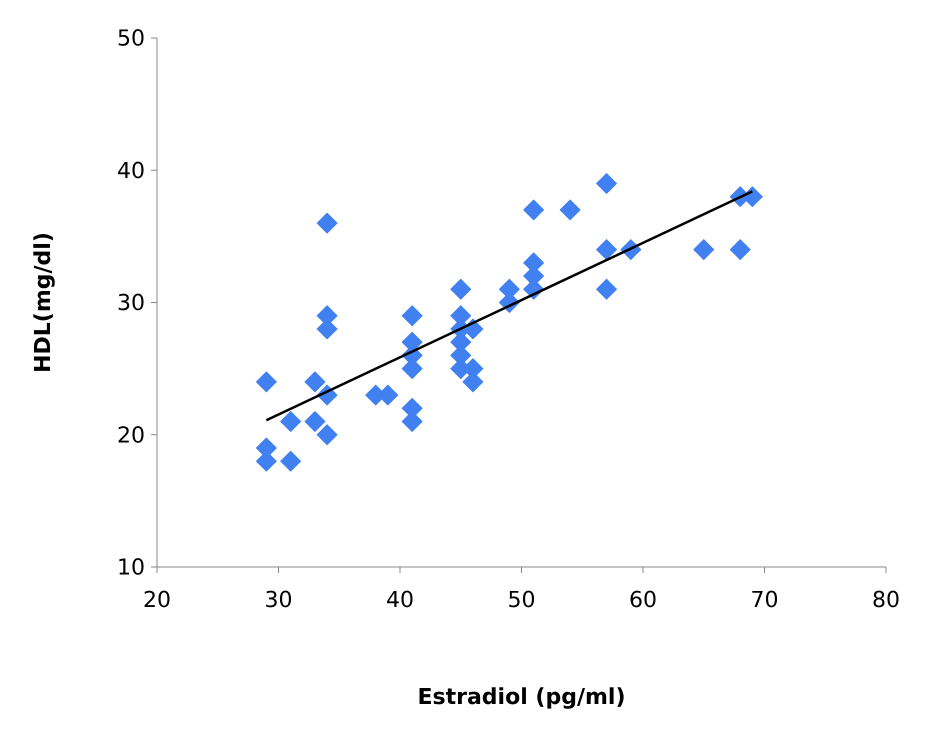 This screenshot has height=741, width=927. What do you see at coordinates (643, 600) in the screenshot?
I see `x-tick-label: 60` at bounding box center [643, 600].